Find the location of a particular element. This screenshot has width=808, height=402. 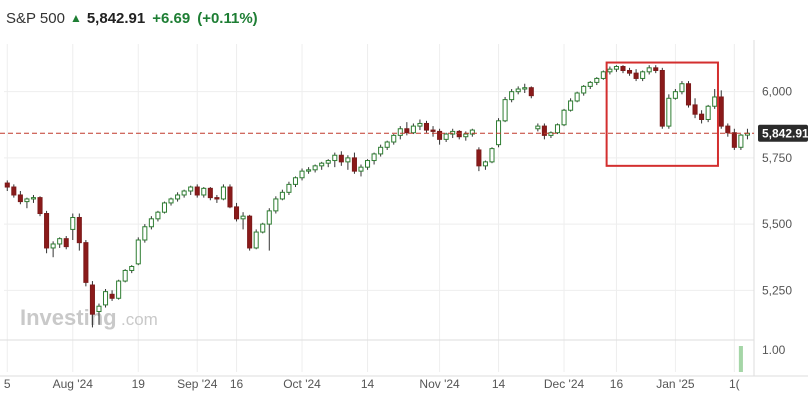

x-tick-label: Aug '24 is located at coordinates (73, 384).